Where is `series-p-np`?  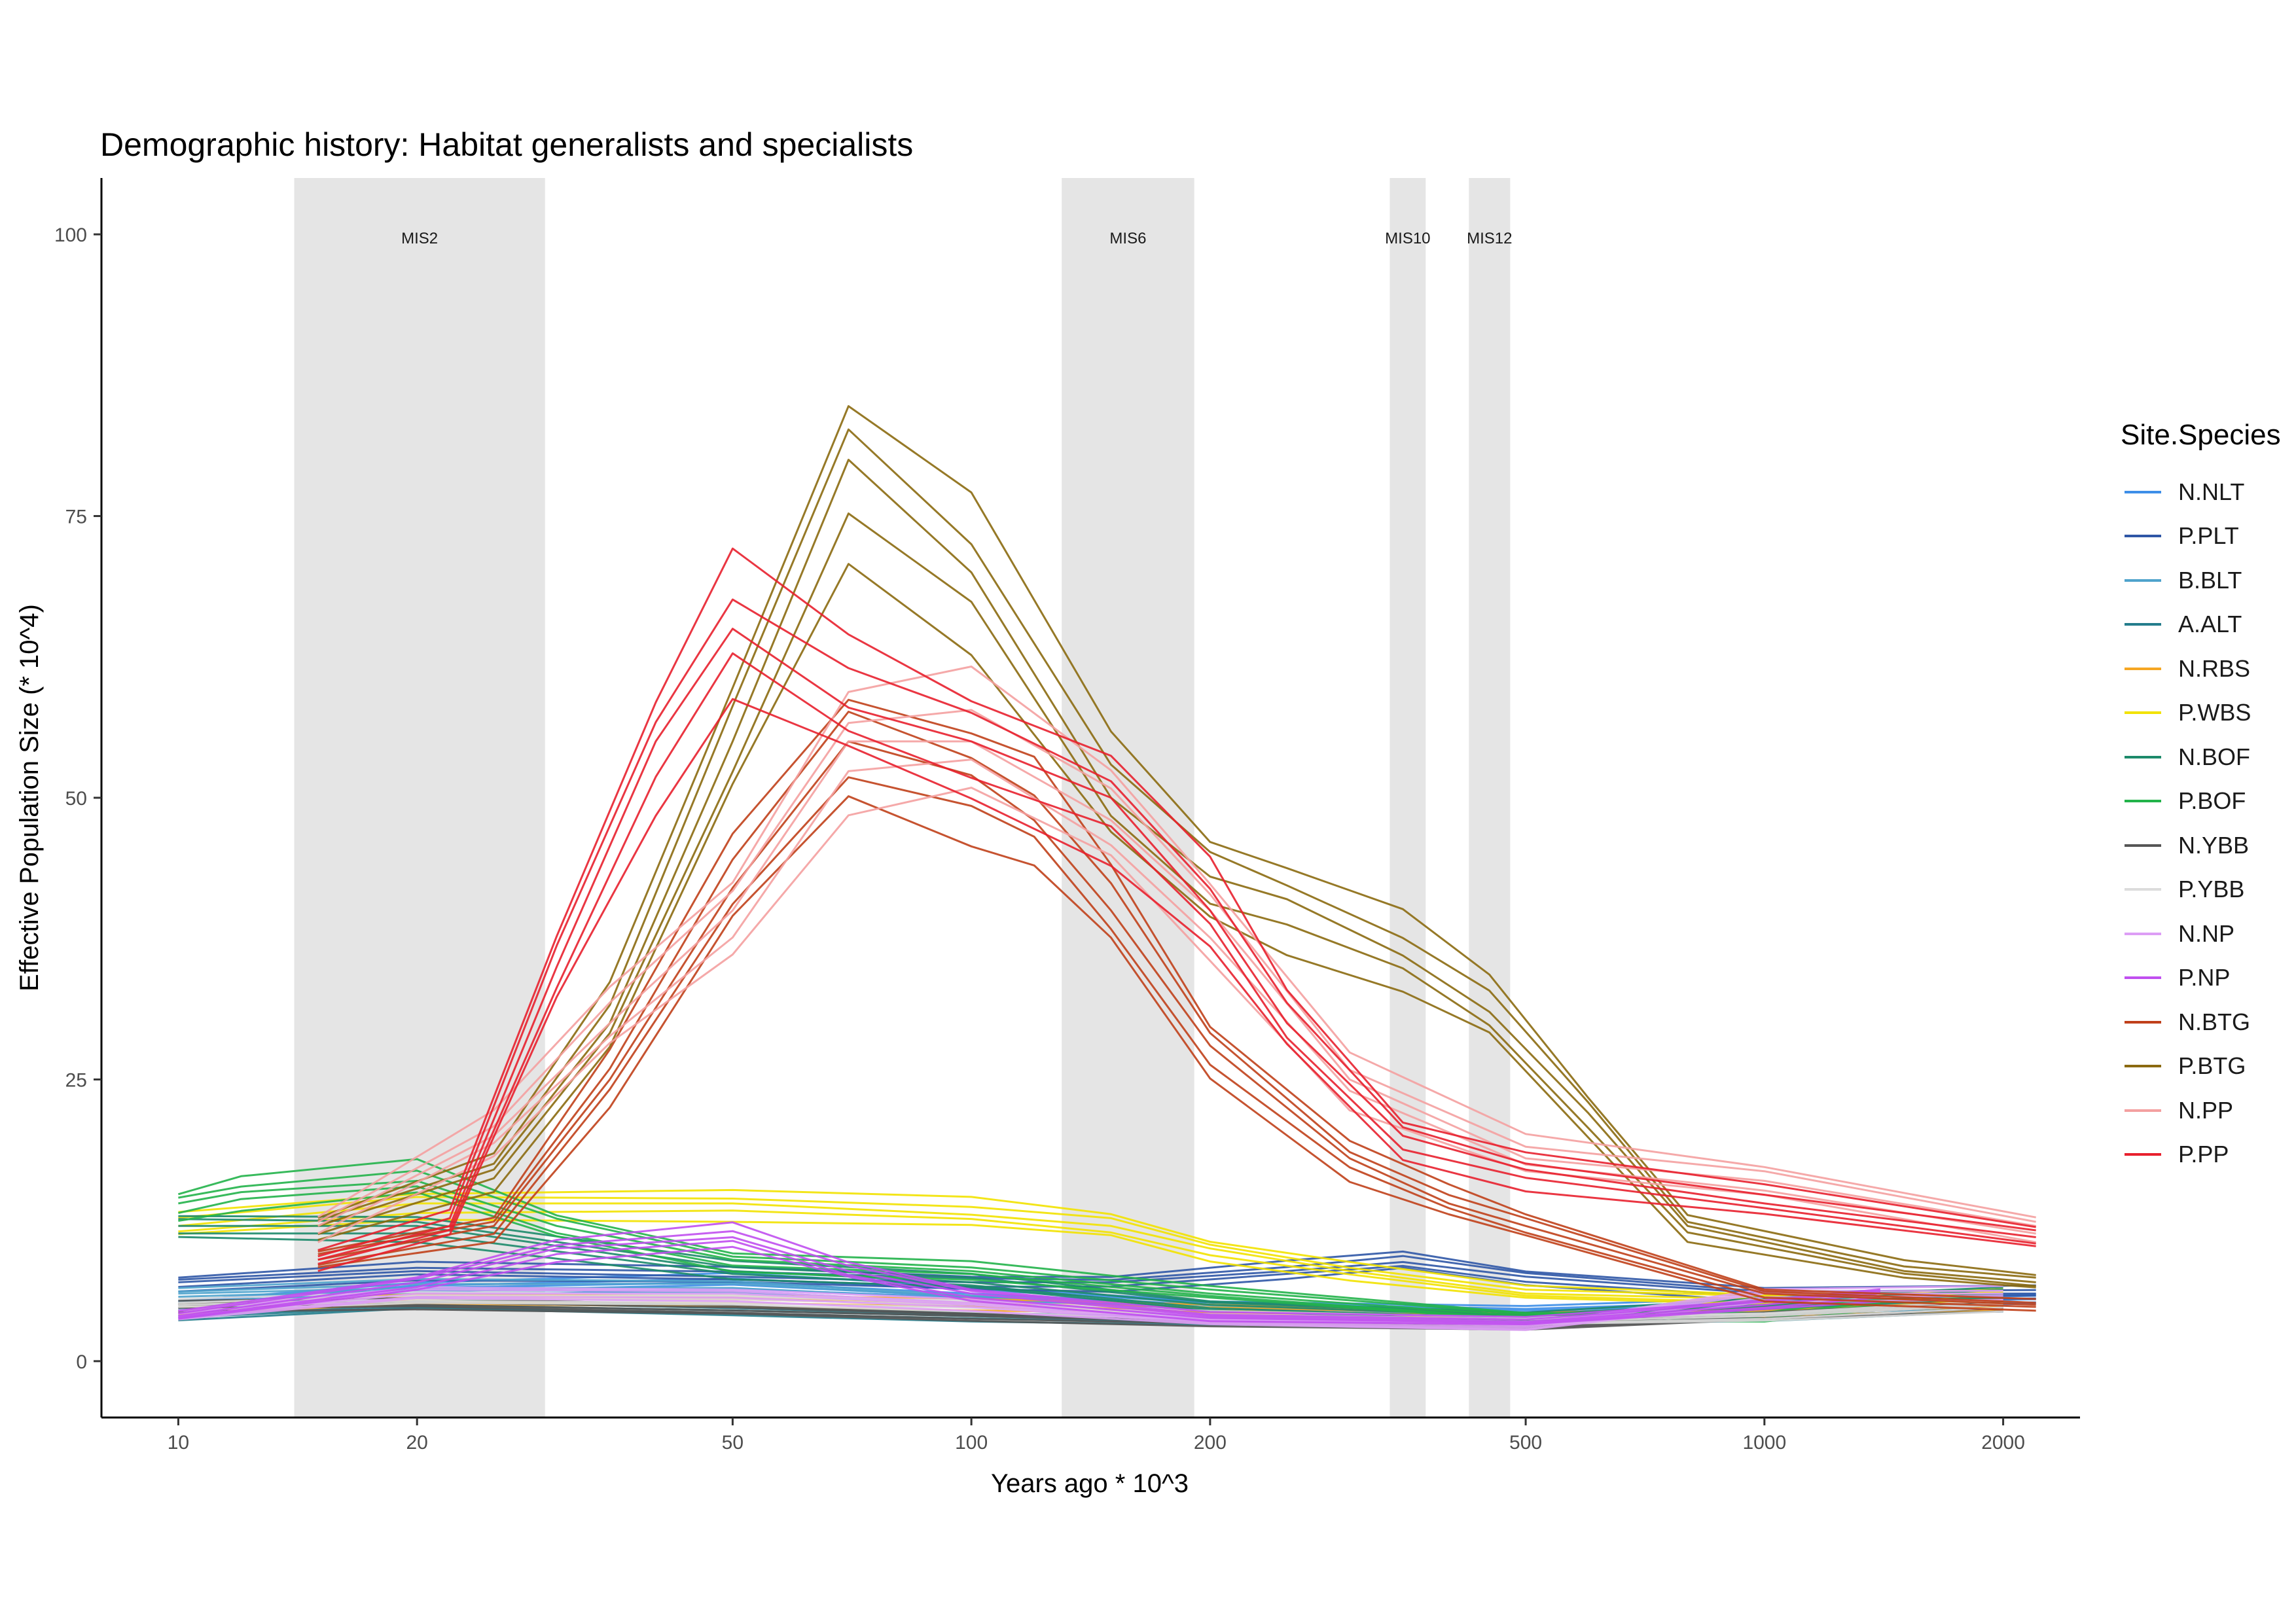 series-p-np is located at coordinates (1029, 1273).